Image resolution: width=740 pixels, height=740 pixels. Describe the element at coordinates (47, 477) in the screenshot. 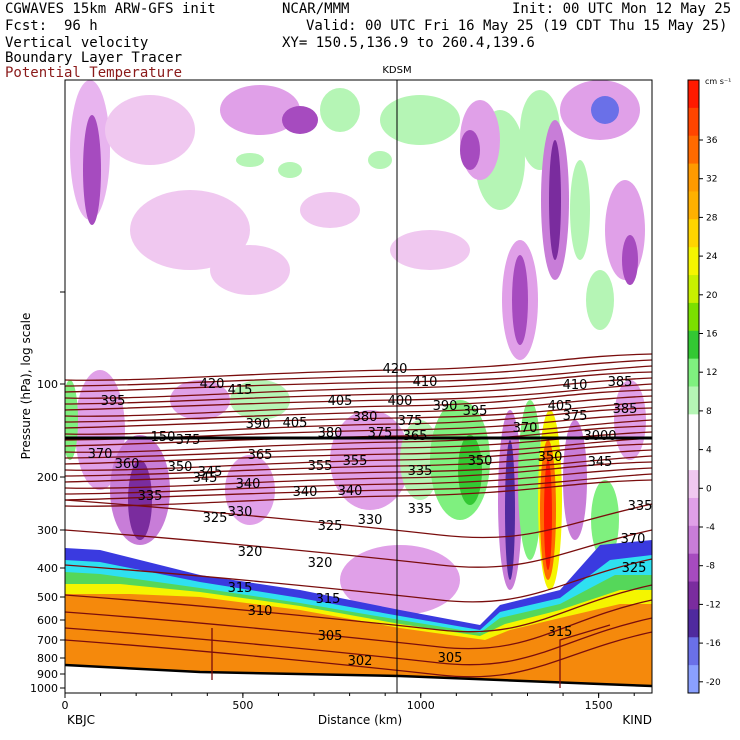

I see `y-tick-label: 200` at that location.